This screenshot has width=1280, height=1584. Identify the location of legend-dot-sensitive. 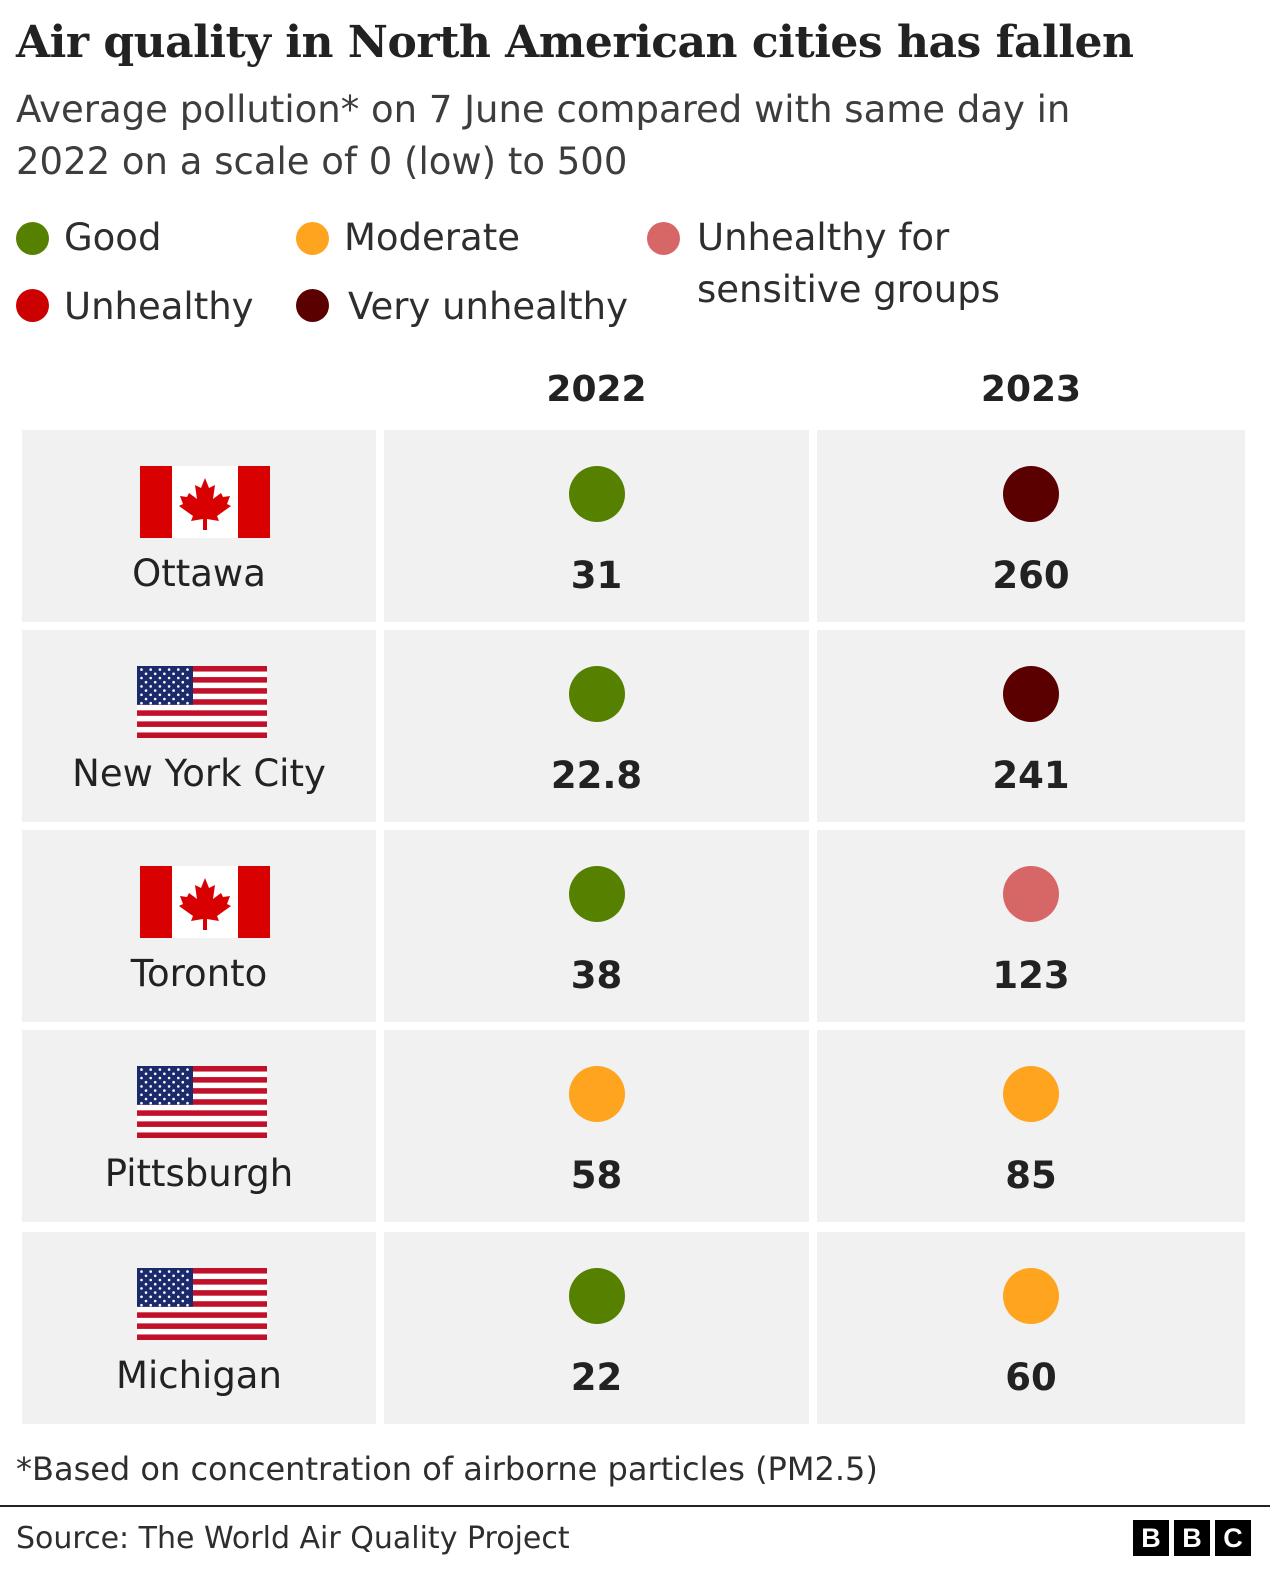
(663, 238).